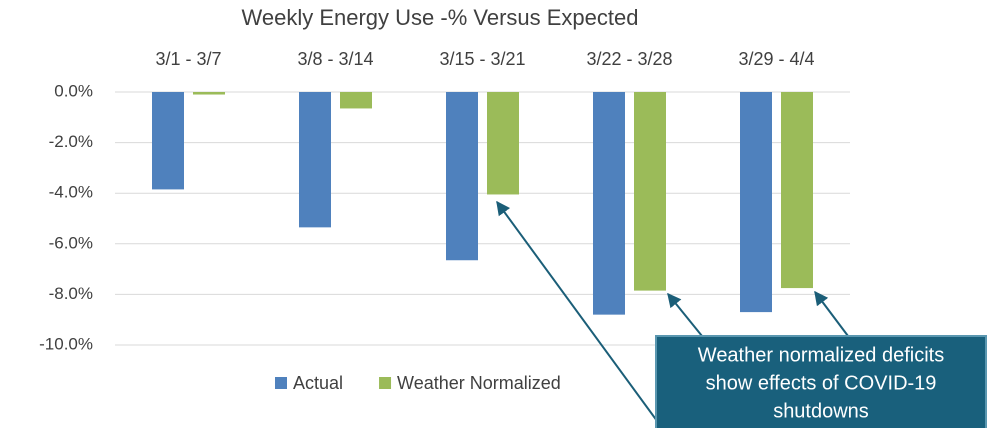 This screenshot has width=994, height=428. Describe the element at coordinates (71, 242) in the screenshot. I see `y-tick-label: -6.0%` at that location.